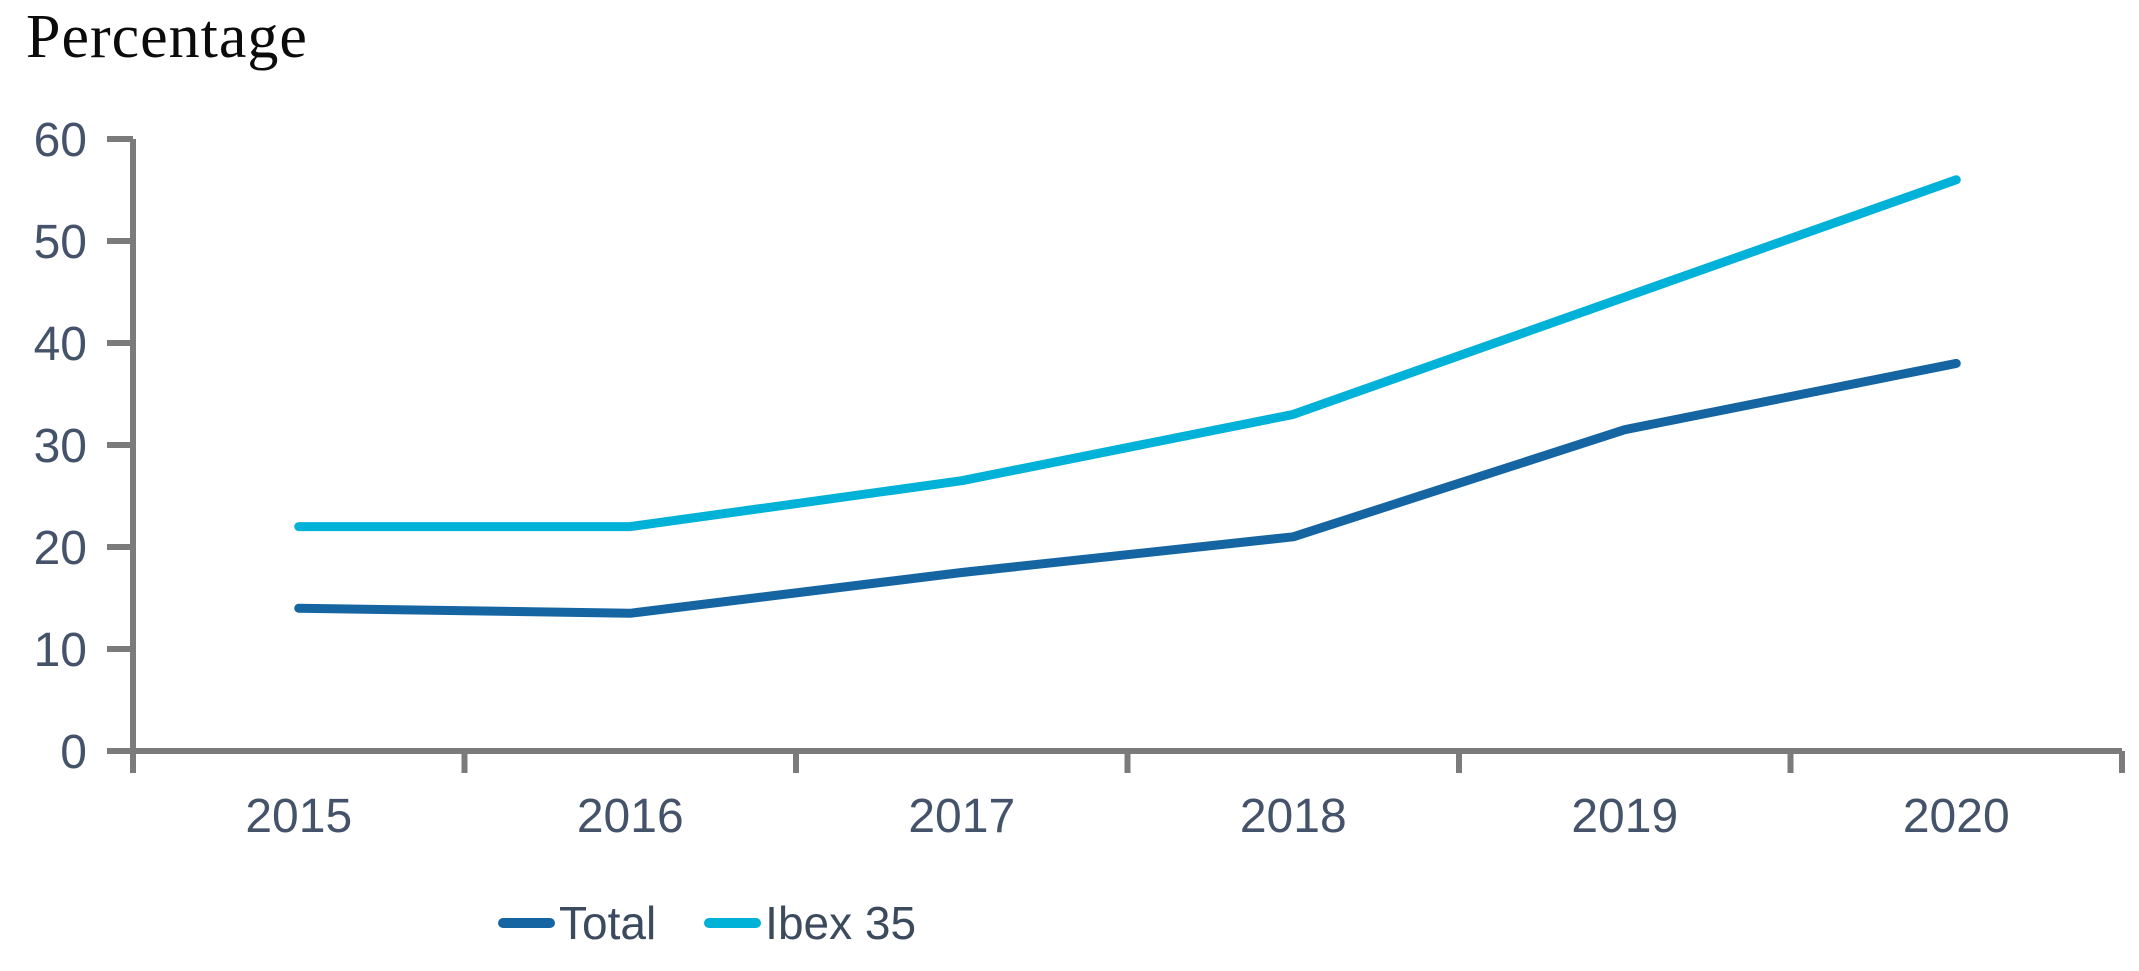 The width and height of the screenshot is (2139, 971). I want to click on x-axis-label: 2019, so click(1624, 816).